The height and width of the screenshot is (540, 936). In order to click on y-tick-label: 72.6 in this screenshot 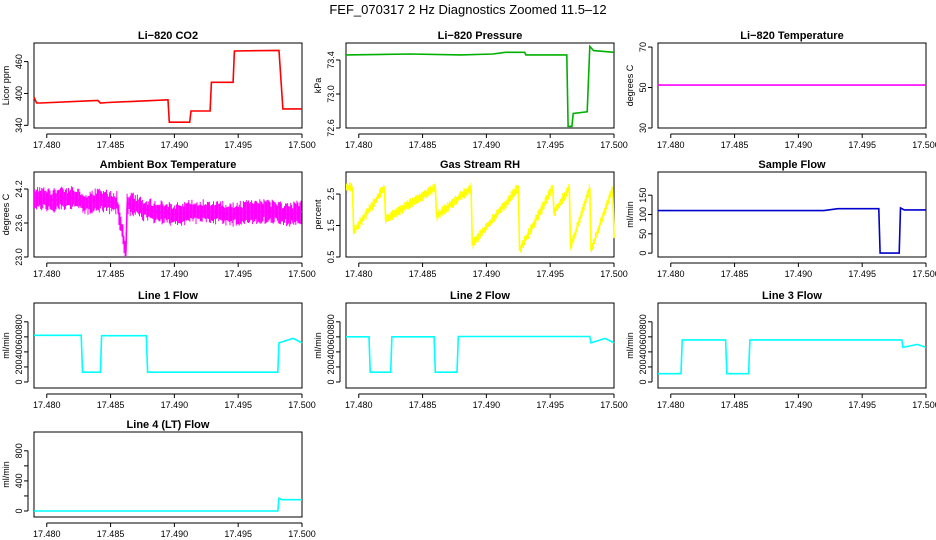, I will do `click(331, 128)`.